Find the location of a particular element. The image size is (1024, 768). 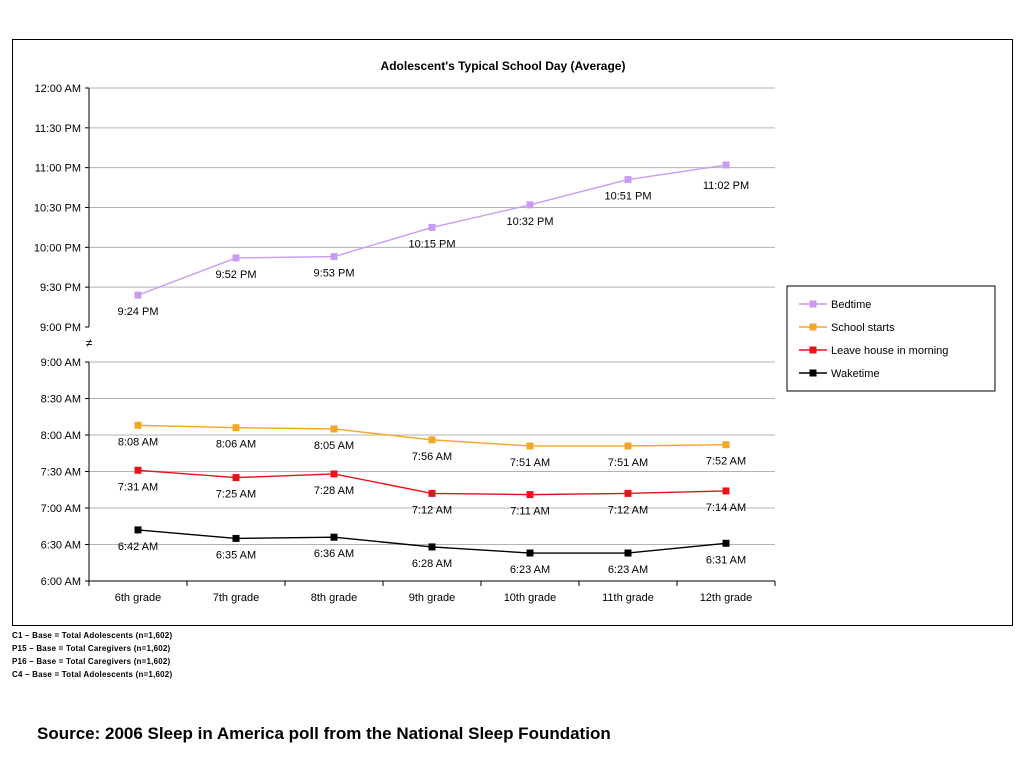

data-label: 10:15 PM is located at coordinates (431, 244).